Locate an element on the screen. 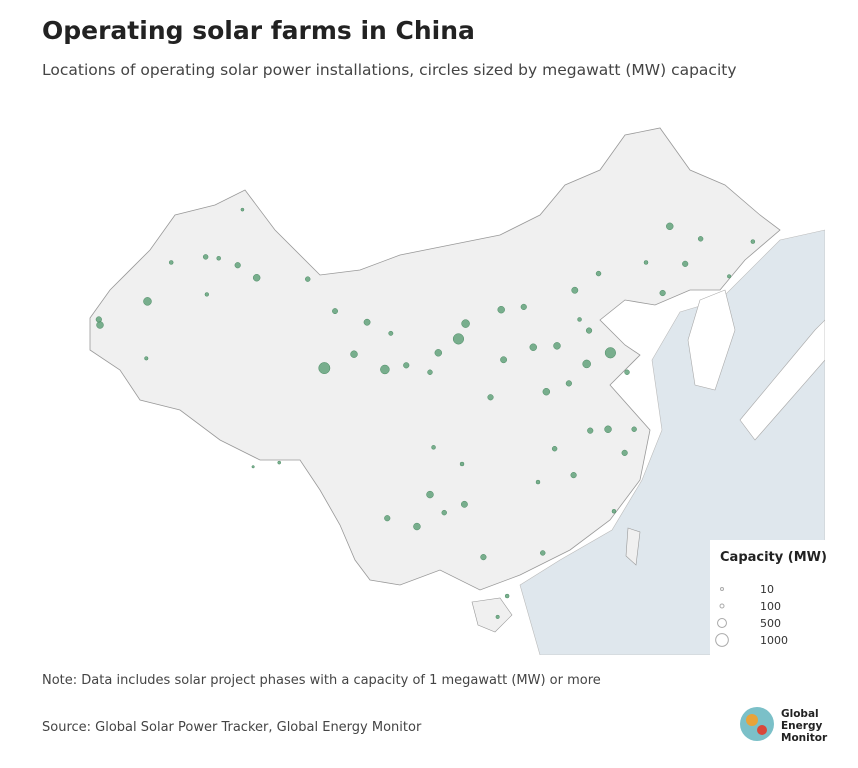 This screenshot has height=768, width=858. logo-text: Global is located at coordinates (800, 714).